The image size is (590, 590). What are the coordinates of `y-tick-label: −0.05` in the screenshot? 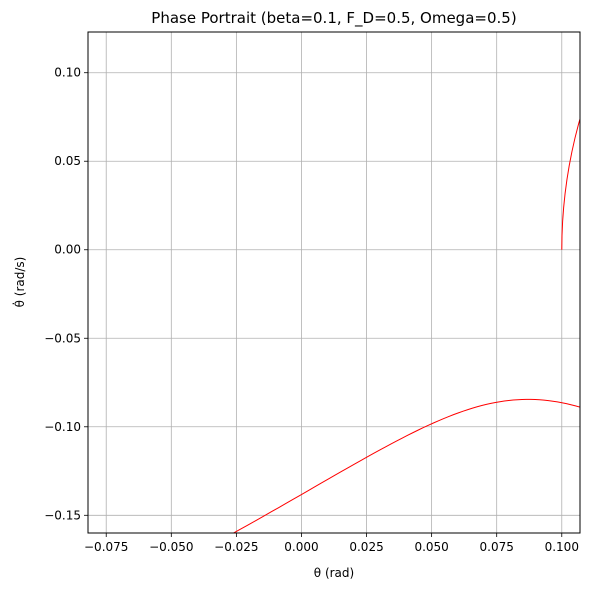 It's located at (62, 338).